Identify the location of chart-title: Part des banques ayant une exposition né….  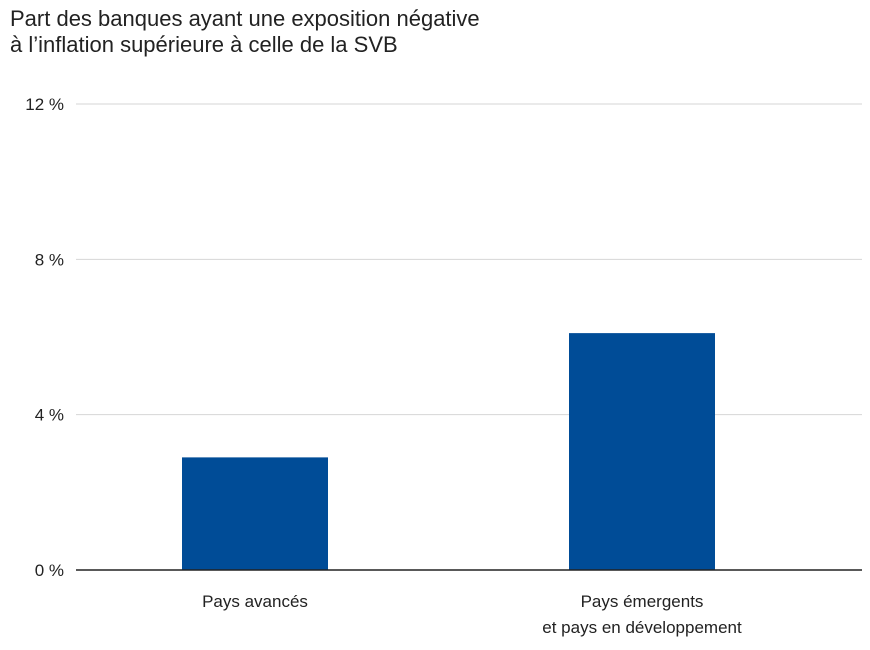
(245, 32).